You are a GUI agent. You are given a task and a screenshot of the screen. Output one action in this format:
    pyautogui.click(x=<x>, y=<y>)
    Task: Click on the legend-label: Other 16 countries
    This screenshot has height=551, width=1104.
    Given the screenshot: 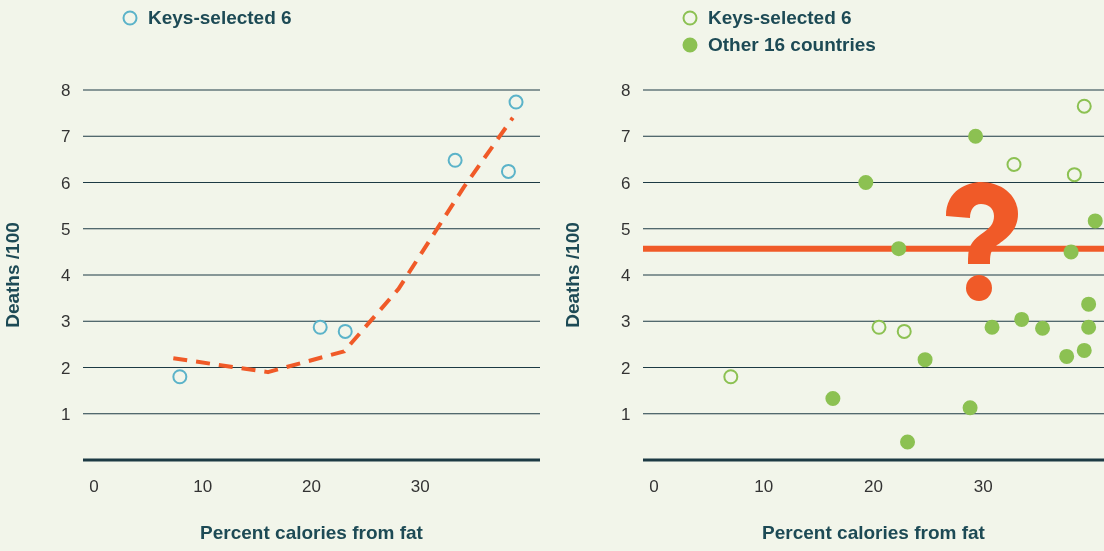 What is the action you would take?
    pyautogui.click(x=792, y=45)
    